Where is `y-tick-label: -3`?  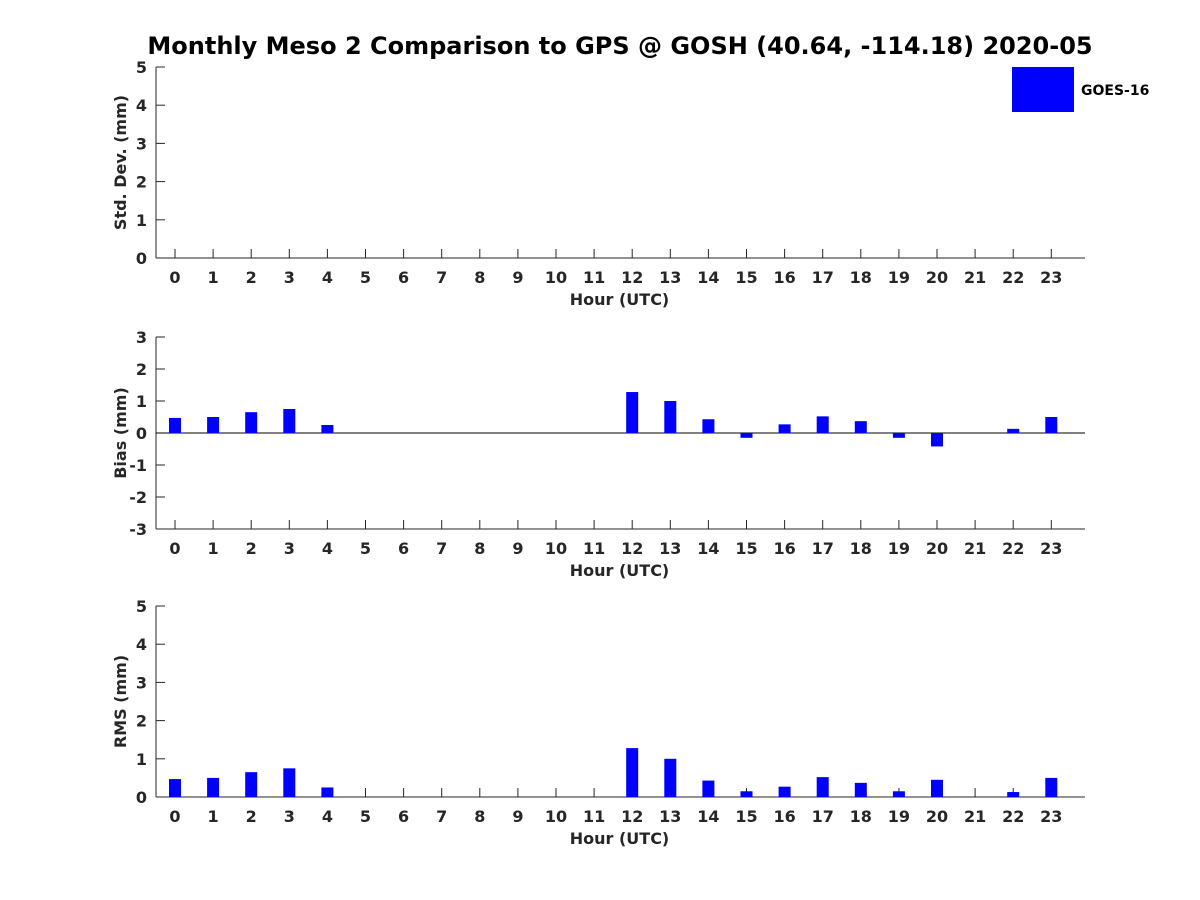
y-tick-label: -3 is located at coordinates (138, 529).